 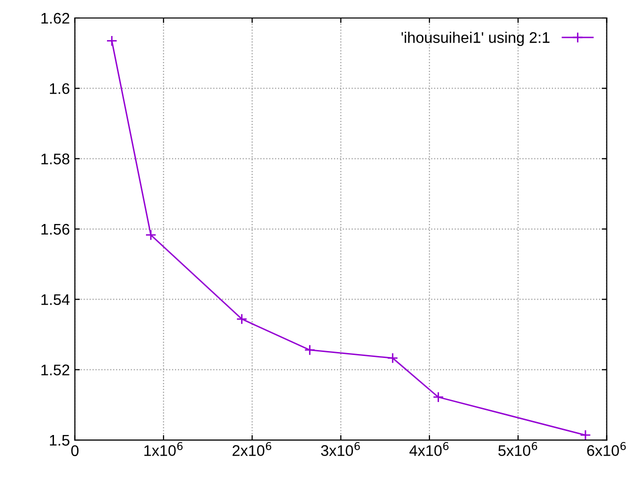 What do you see at coordinates (60, 440) in the screenshot?
I see `y-tick-label: 1.5` at bounding box center [60, 440].